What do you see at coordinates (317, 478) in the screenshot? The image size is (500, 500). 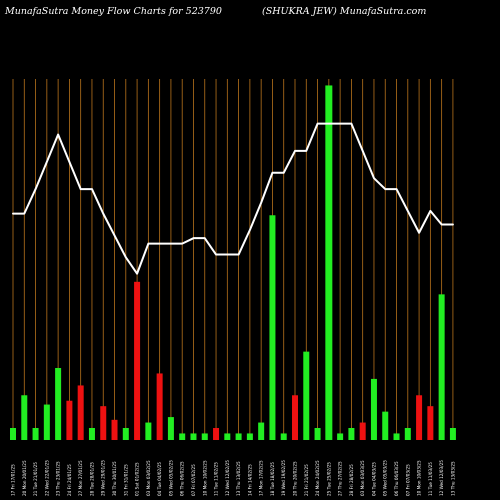 I see `x-tick-label: 24 Mon 24/02/25` at bounding box center [317, 478].